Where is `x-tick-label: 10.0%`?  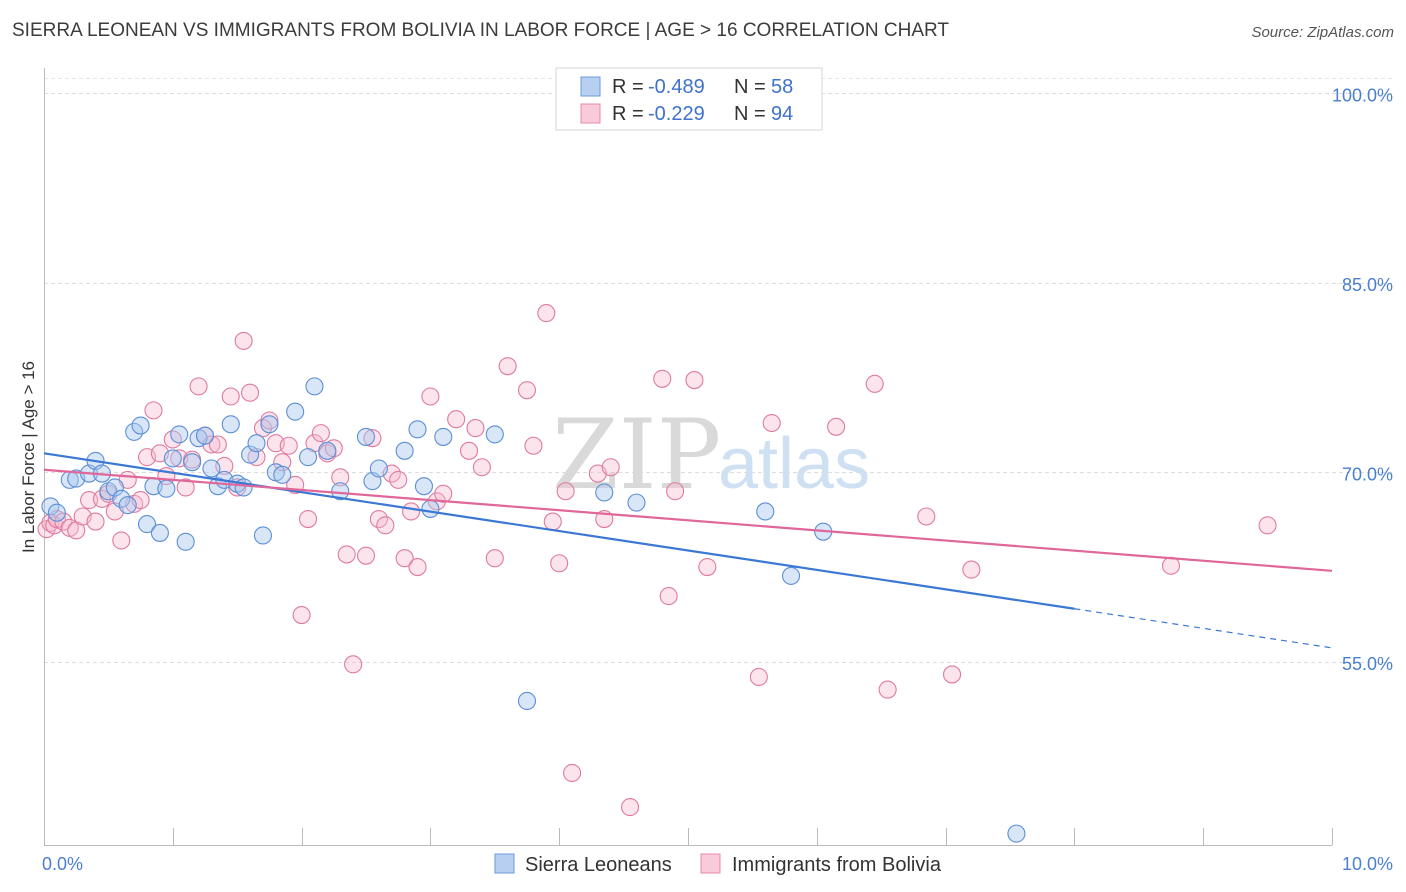
x-tick-label: 10.0% is located at coordinates (1367, 864).